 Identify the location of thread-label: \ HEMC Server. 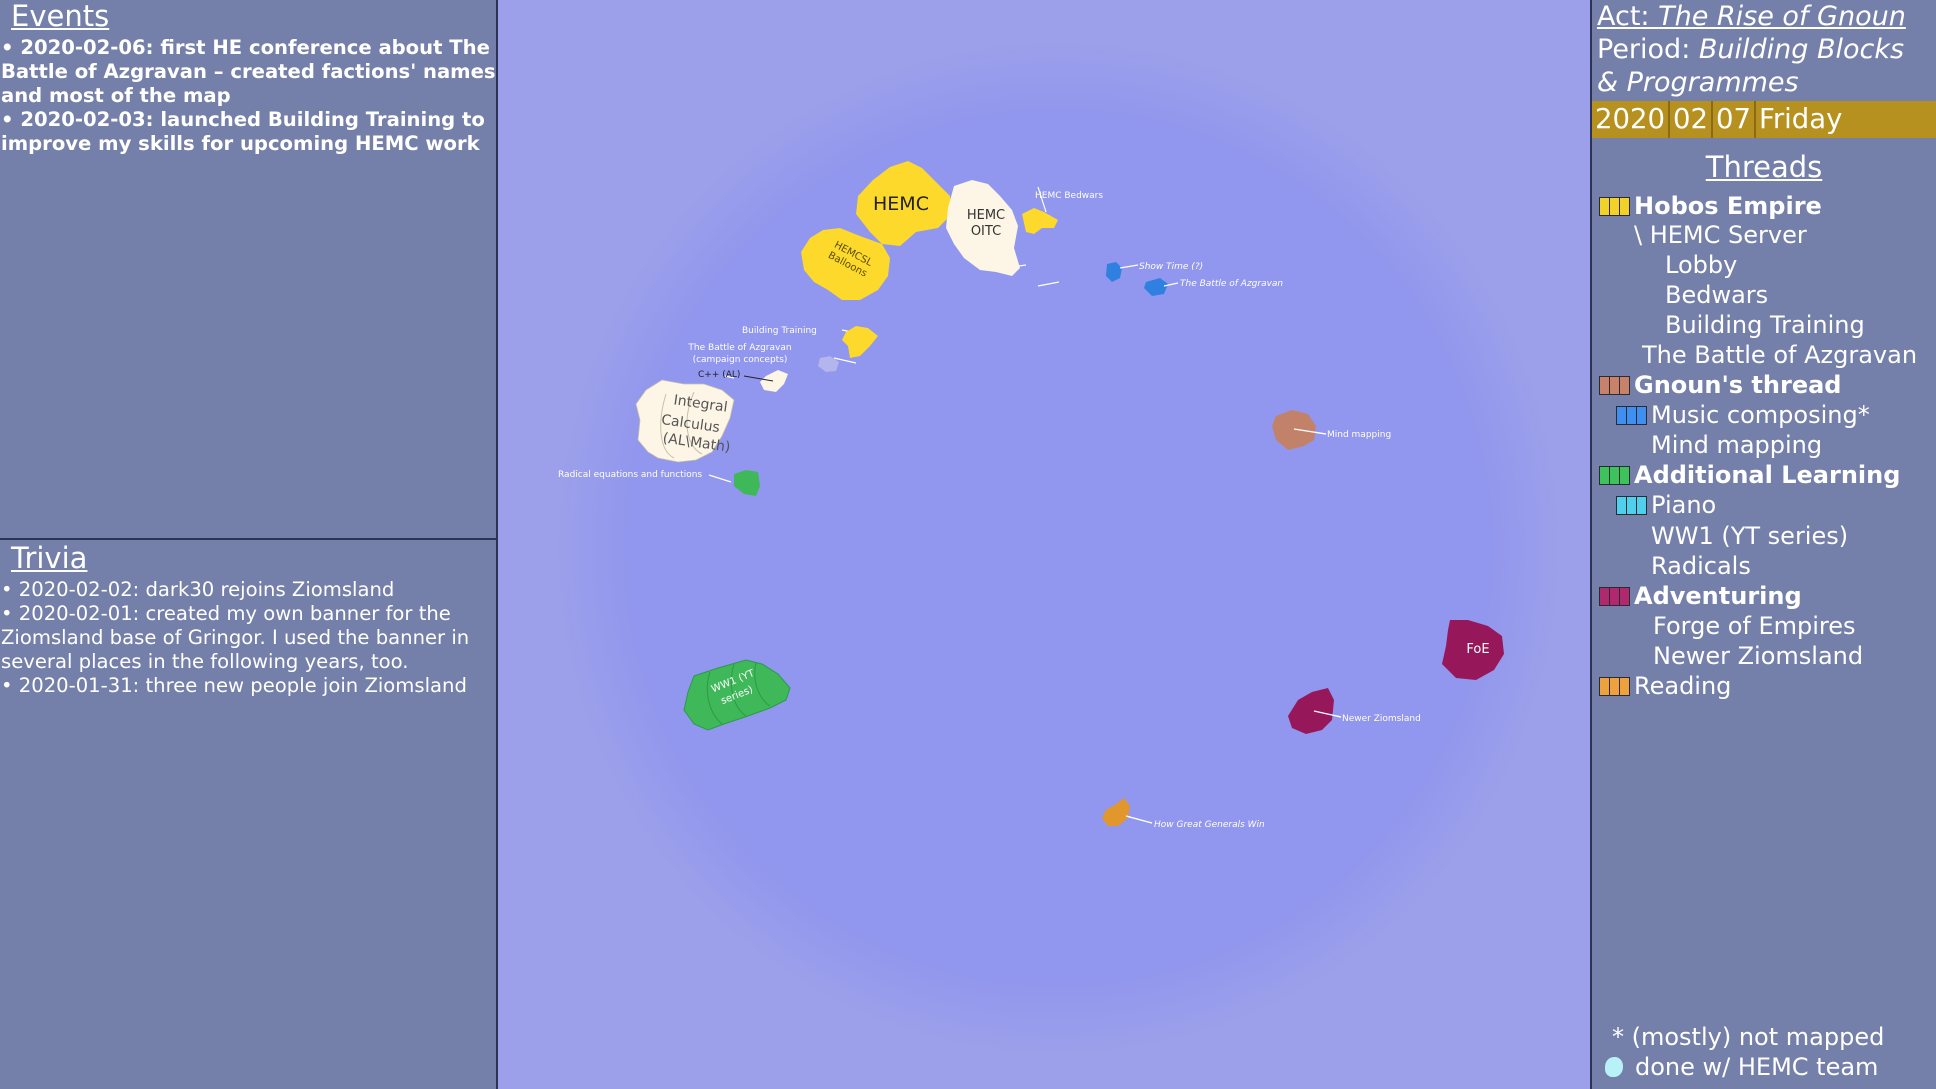
(1720, 235).